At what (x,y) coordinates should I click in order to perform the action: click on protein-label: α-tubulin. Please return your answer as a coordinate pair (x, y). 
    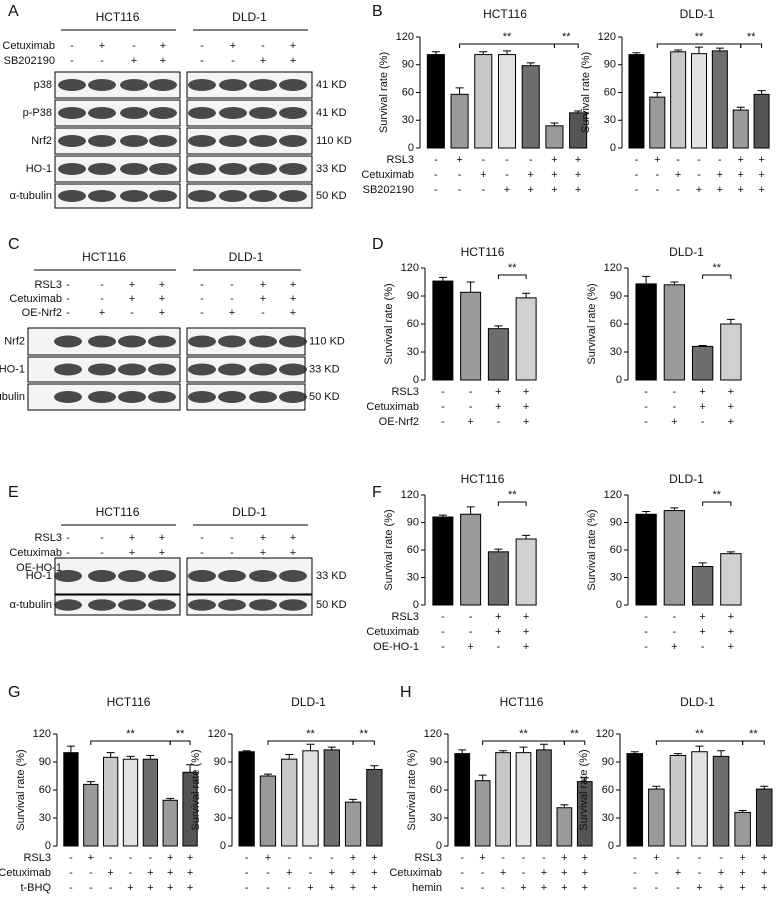
    Looking at the image, I should click on (31, 196).